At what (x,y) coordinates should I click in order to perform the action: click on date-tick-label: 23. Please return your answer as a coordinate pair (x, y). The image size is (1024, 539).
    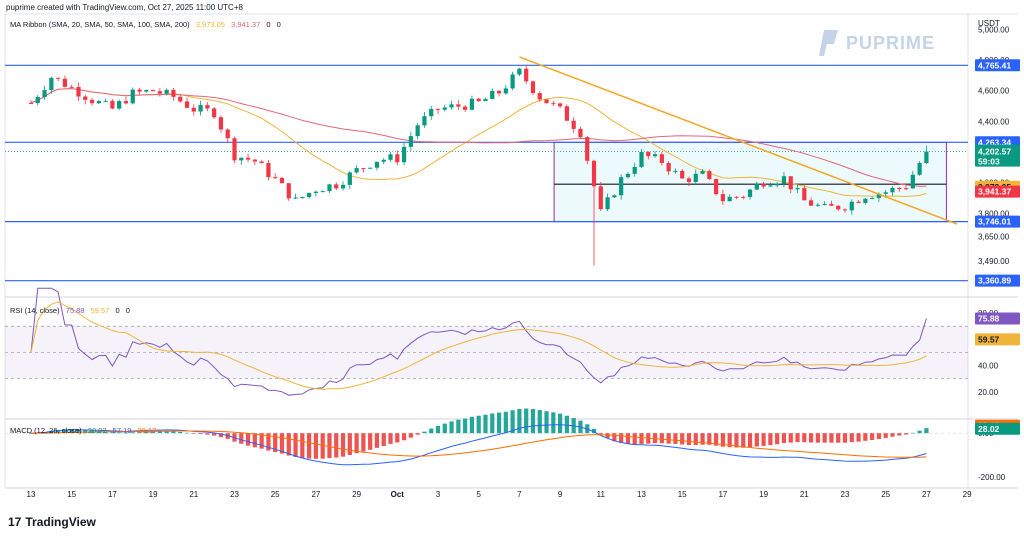
    Looking at the image, I should click on (234, 494).